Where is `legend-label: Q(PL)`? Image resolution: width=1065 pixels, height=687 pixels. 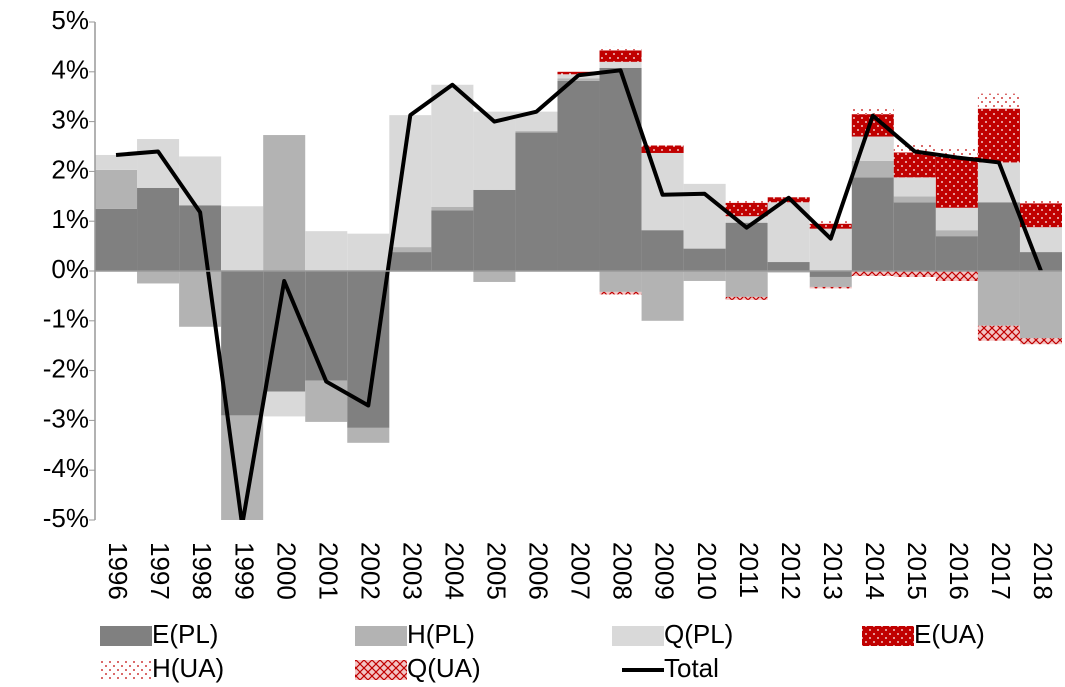
legend-label: Q(PL) is located at coordinates (698, 634).